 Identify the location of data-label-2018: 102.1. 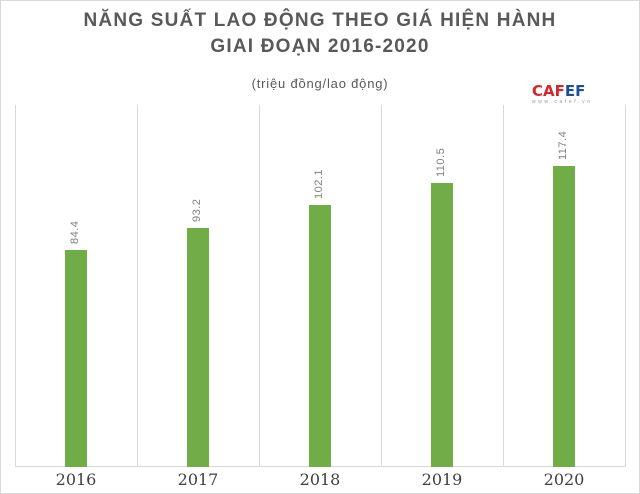
(319, 183).